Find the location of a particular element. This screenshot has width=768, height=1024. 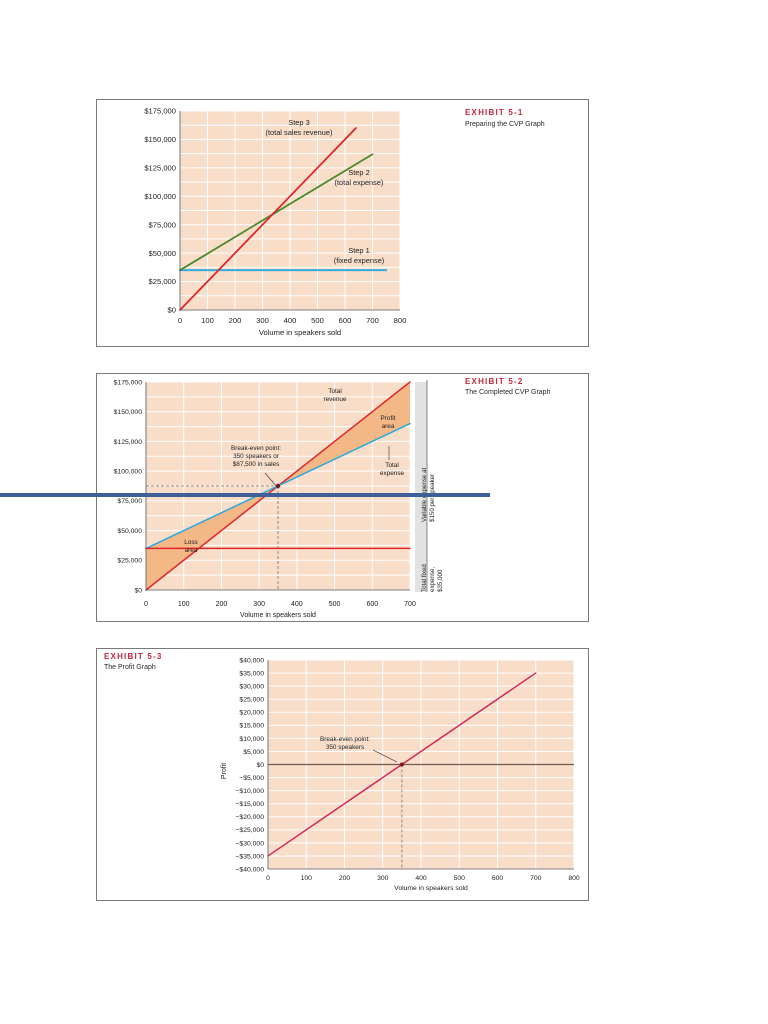

annotation-profit-area-line-2: area is located at coordinates (388, 426).